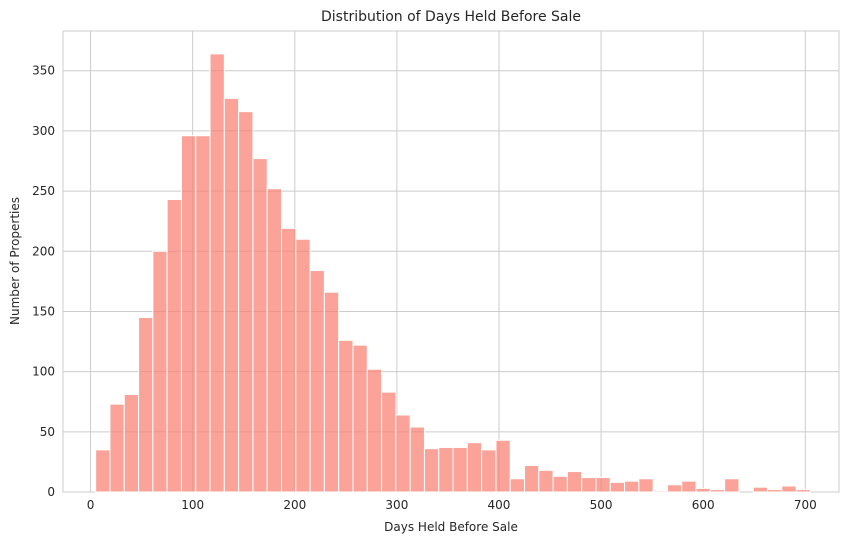  What do you see at coordinates (43, 71) in the screenshot?
I see `y-tick-label: 350` at bounding box center [43, 71].